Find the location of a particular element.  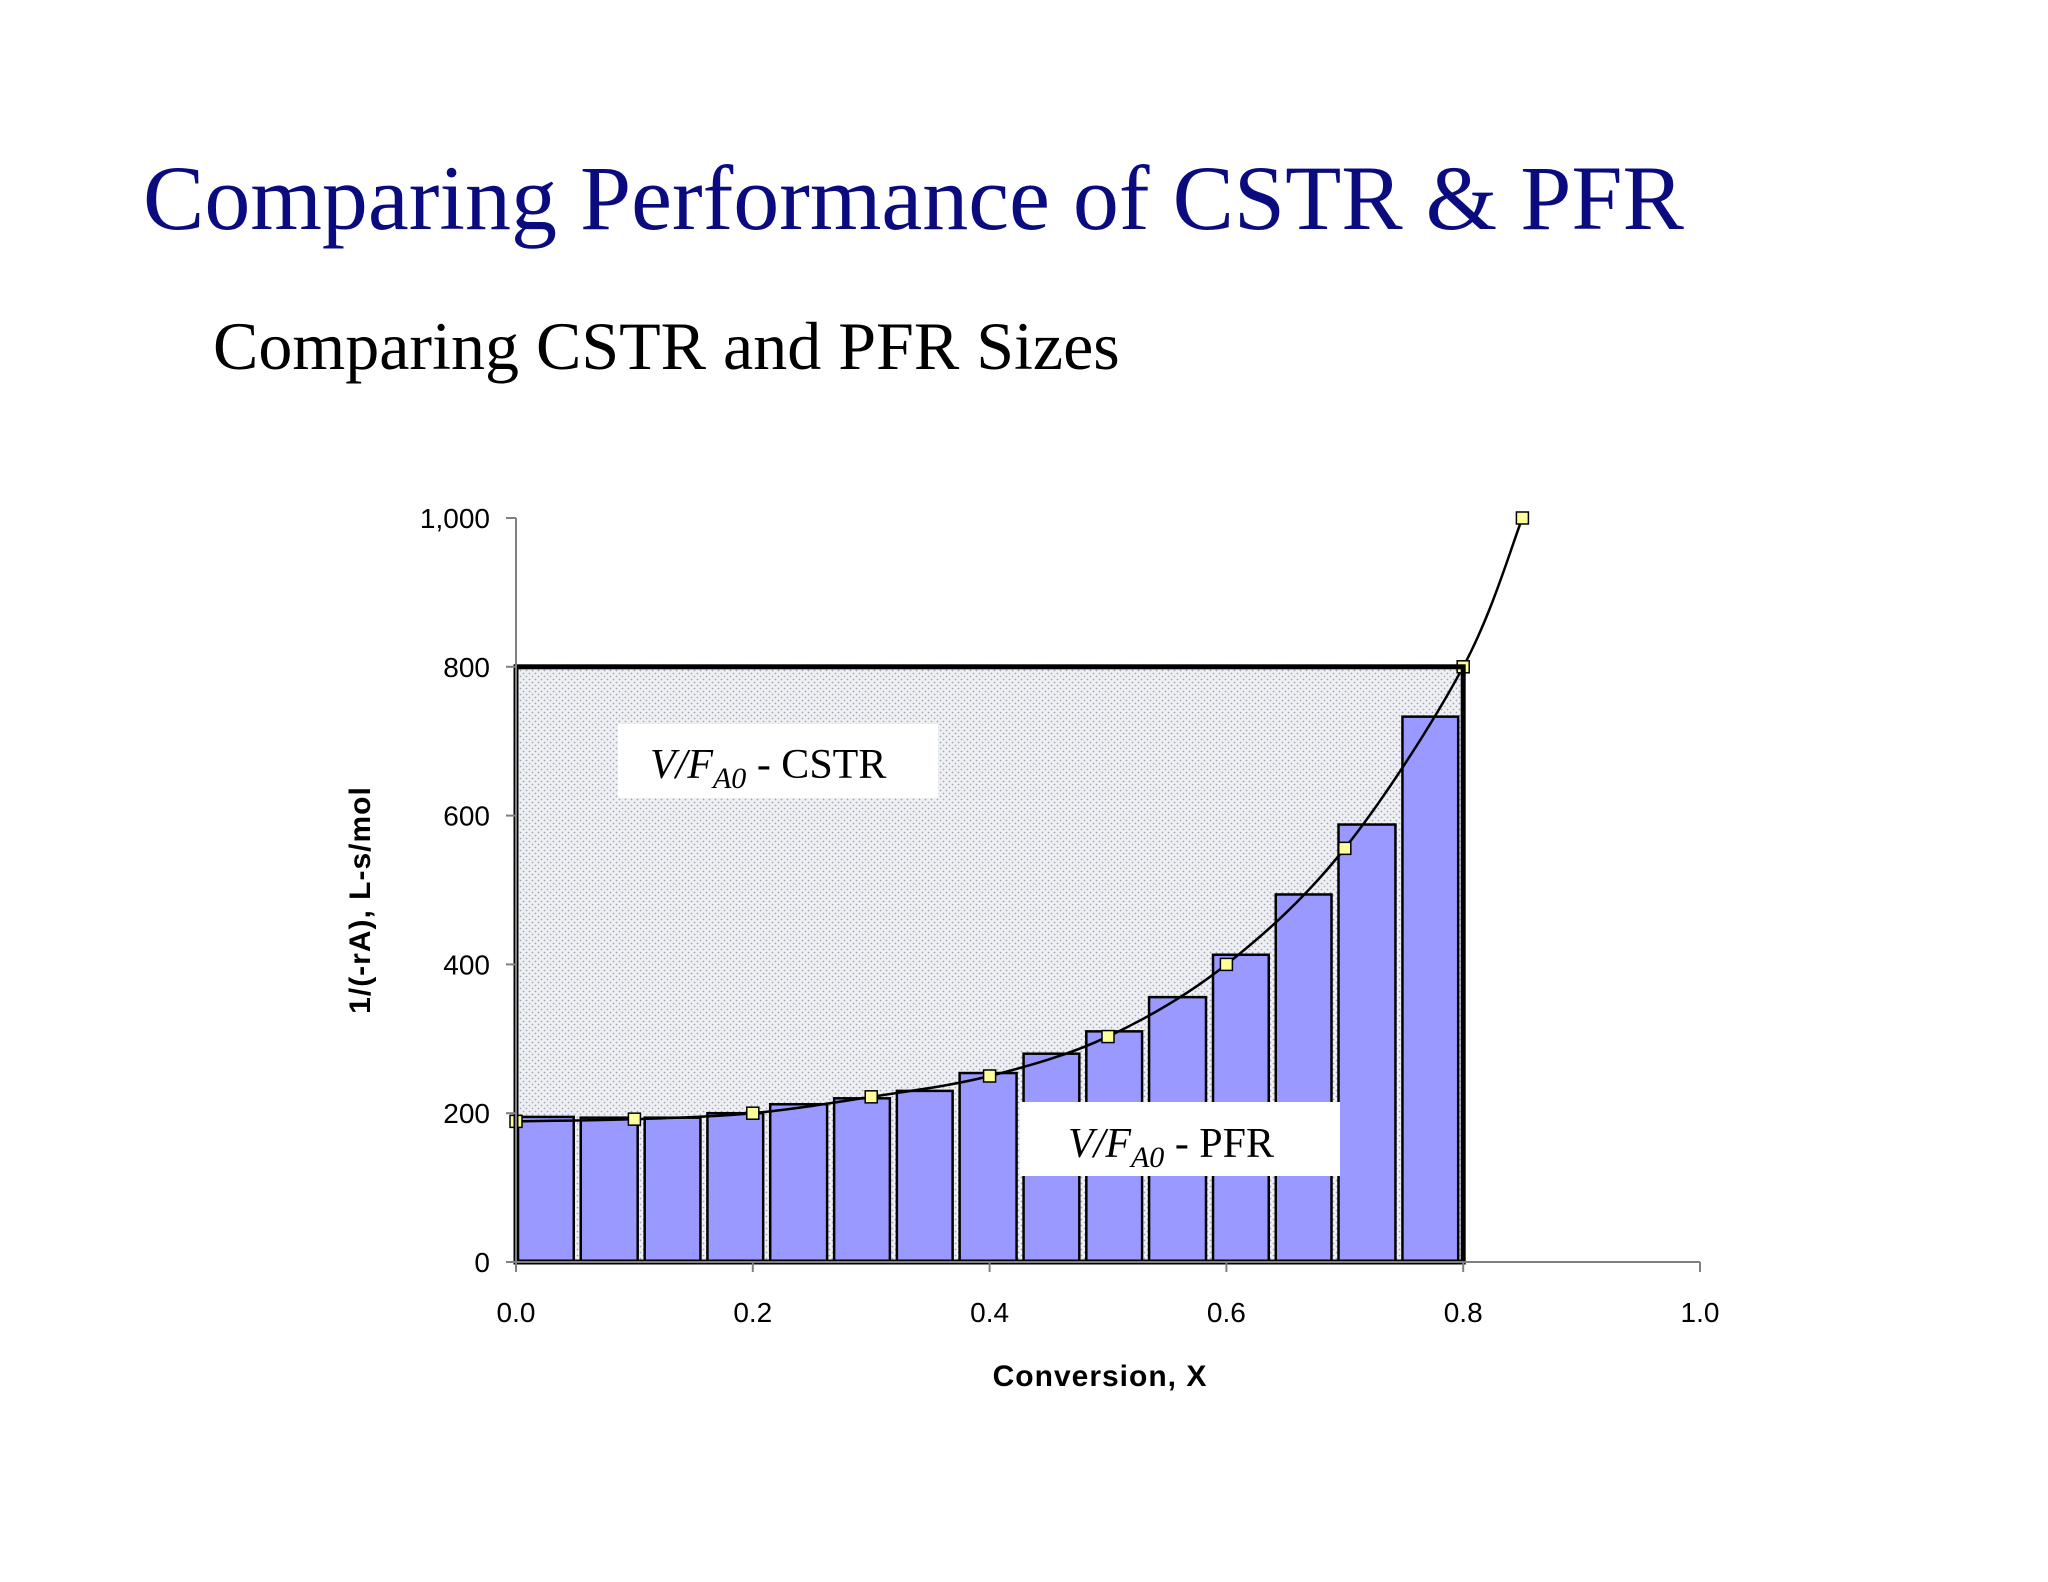

x-tick-label: 1.0 is located at coordinates (1700, 1312).